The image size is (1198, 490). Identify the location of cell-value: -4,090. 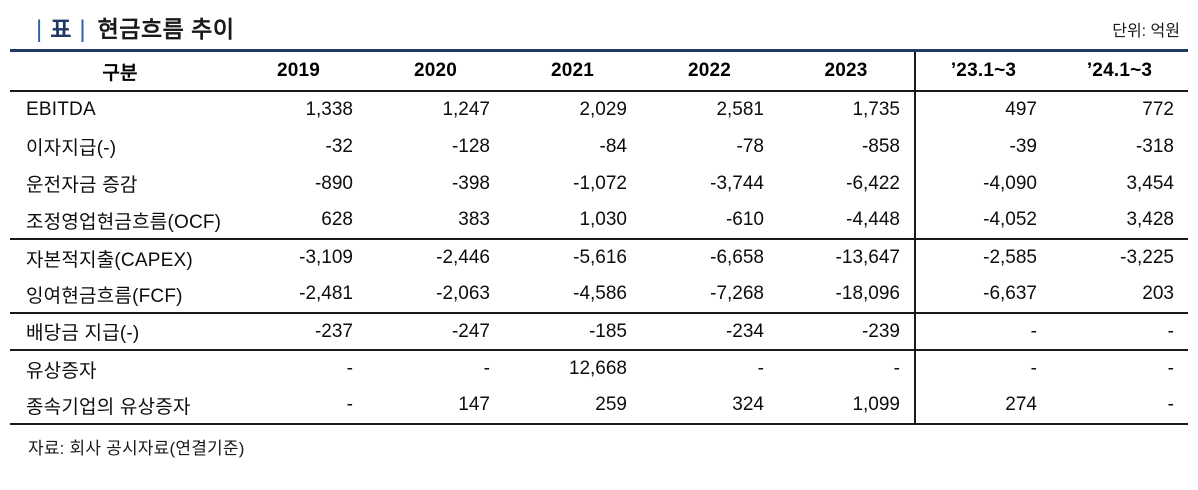
(982, 183).